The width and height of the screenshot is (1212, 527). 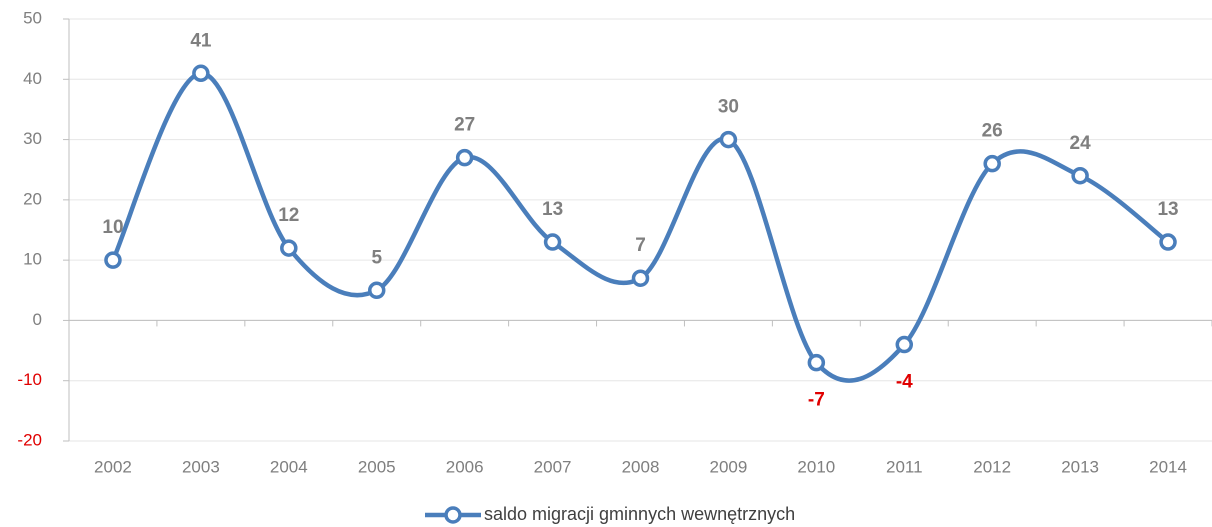 What do you see at coordinates (464, 125) in the screenshot?
I see `data-label: 27` at bounding box center [464, 125].